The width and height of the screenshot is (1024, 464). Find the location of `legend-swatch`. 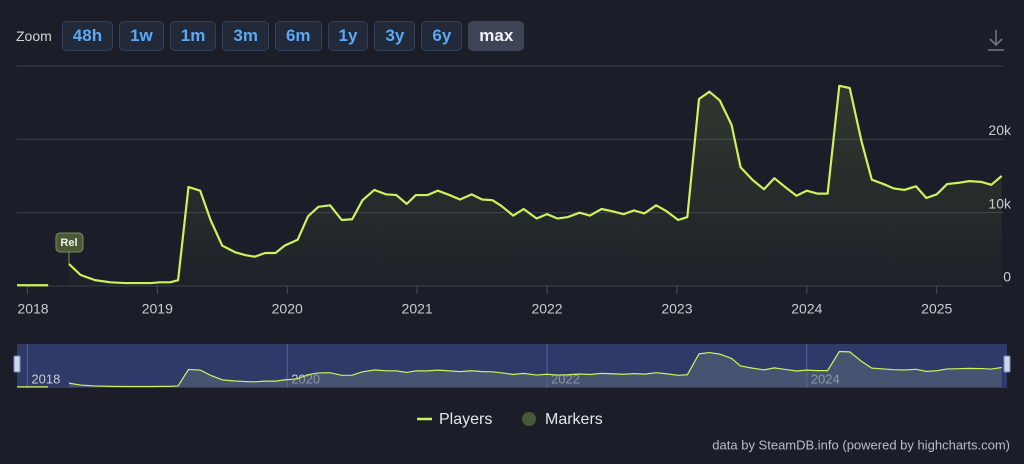

legend-swatch is located at coordinates (529, 419).